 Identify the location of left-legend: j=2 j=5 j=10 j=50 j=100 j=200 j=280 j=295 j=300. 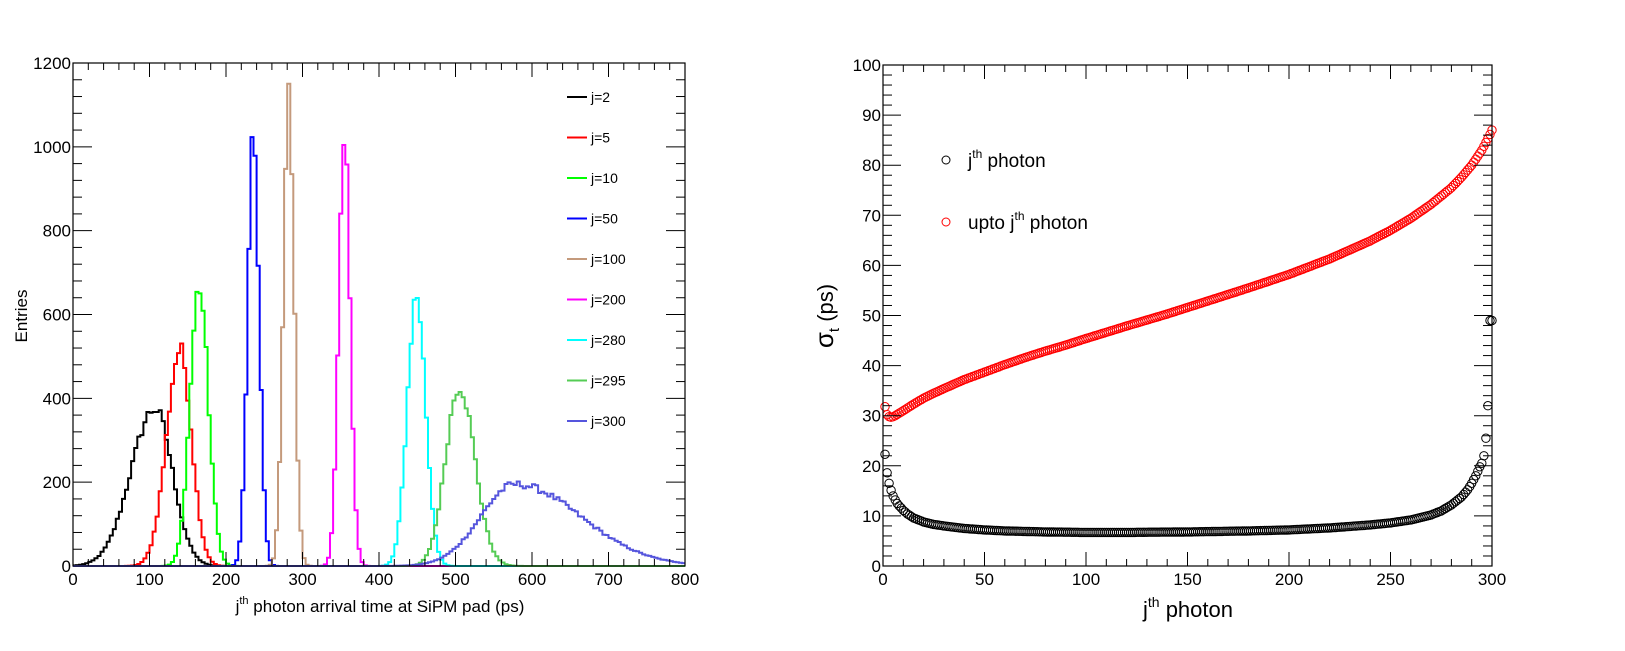
(596, 259).